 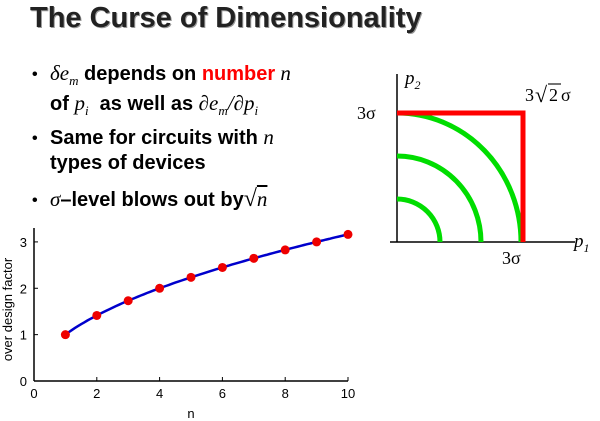 What do you see at coordinates (81, 105) in the screenshot?
I see `p-i: pi` at bounding box center [81, 105].